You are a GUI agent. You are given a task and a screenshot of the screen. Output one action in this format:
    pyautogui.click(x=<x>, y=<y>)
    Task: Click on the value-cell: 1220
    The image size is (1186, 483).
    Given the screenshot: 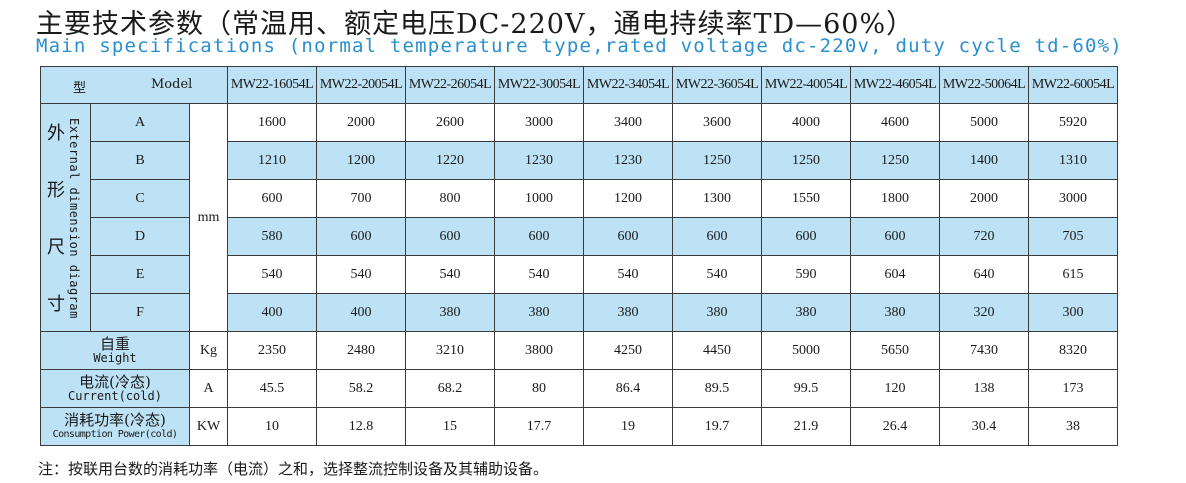 What is the action you would take?
    pyautogui.click(x=450, y=160)
    